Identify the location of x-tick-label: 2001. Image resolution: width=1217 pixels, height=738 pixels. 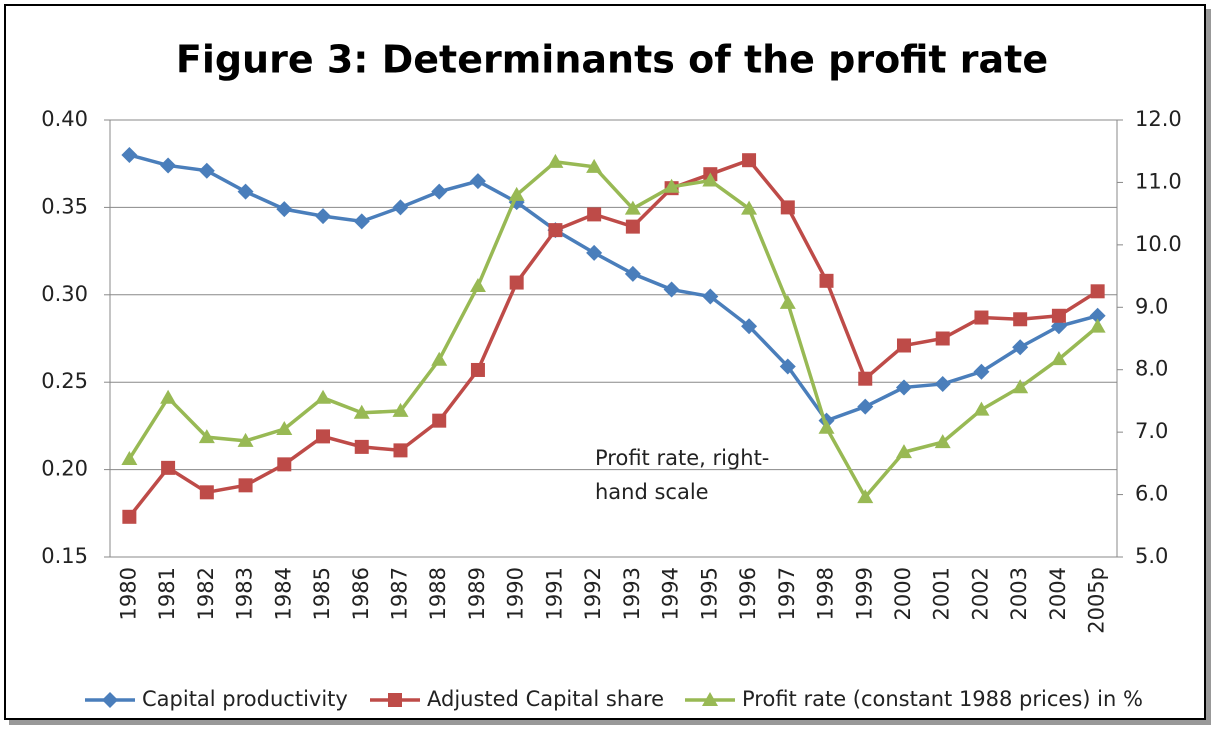
(942, 593).